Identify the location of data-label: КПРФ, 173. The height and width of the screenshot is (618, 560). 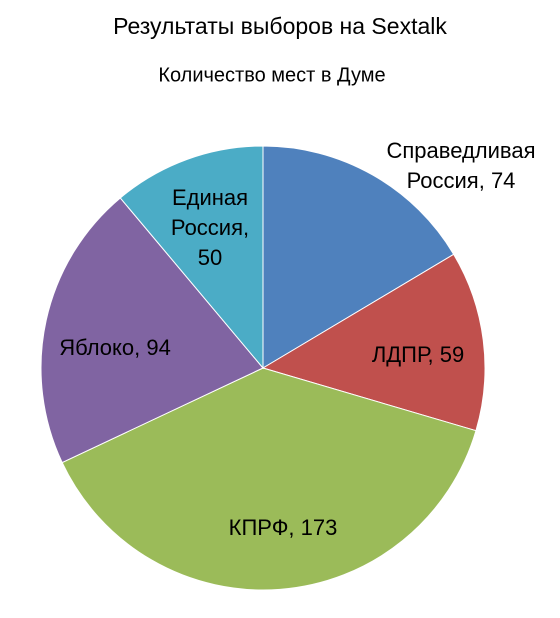
(283, 527).